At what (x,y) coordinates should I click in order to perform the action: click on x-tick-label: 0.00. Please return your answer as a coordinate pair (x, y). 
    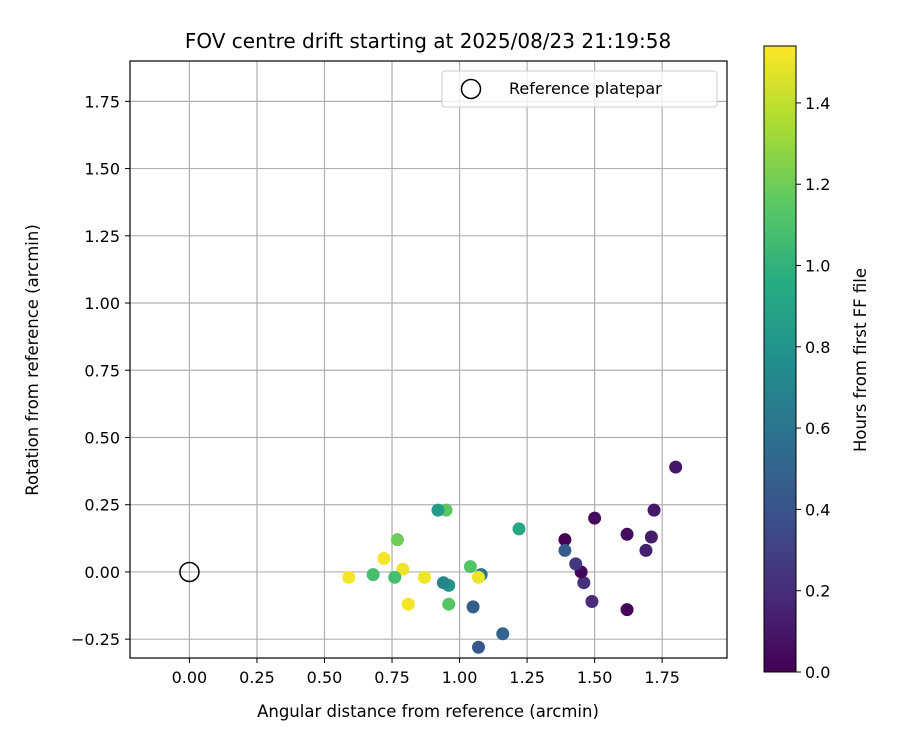
    Looking at the image, I should click on (190, 677).